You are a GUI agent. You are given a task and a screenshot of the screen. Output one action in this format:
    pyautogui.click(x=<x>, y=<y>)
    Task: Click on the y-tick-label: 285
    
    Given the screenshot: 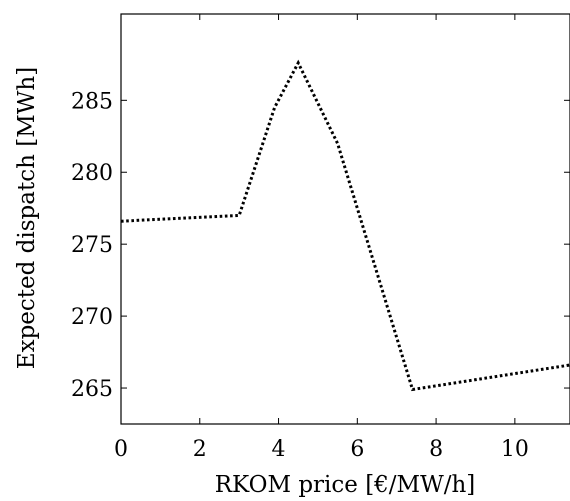 What is the action you would take?
    pyautogui.click(x=92, y=101)
    